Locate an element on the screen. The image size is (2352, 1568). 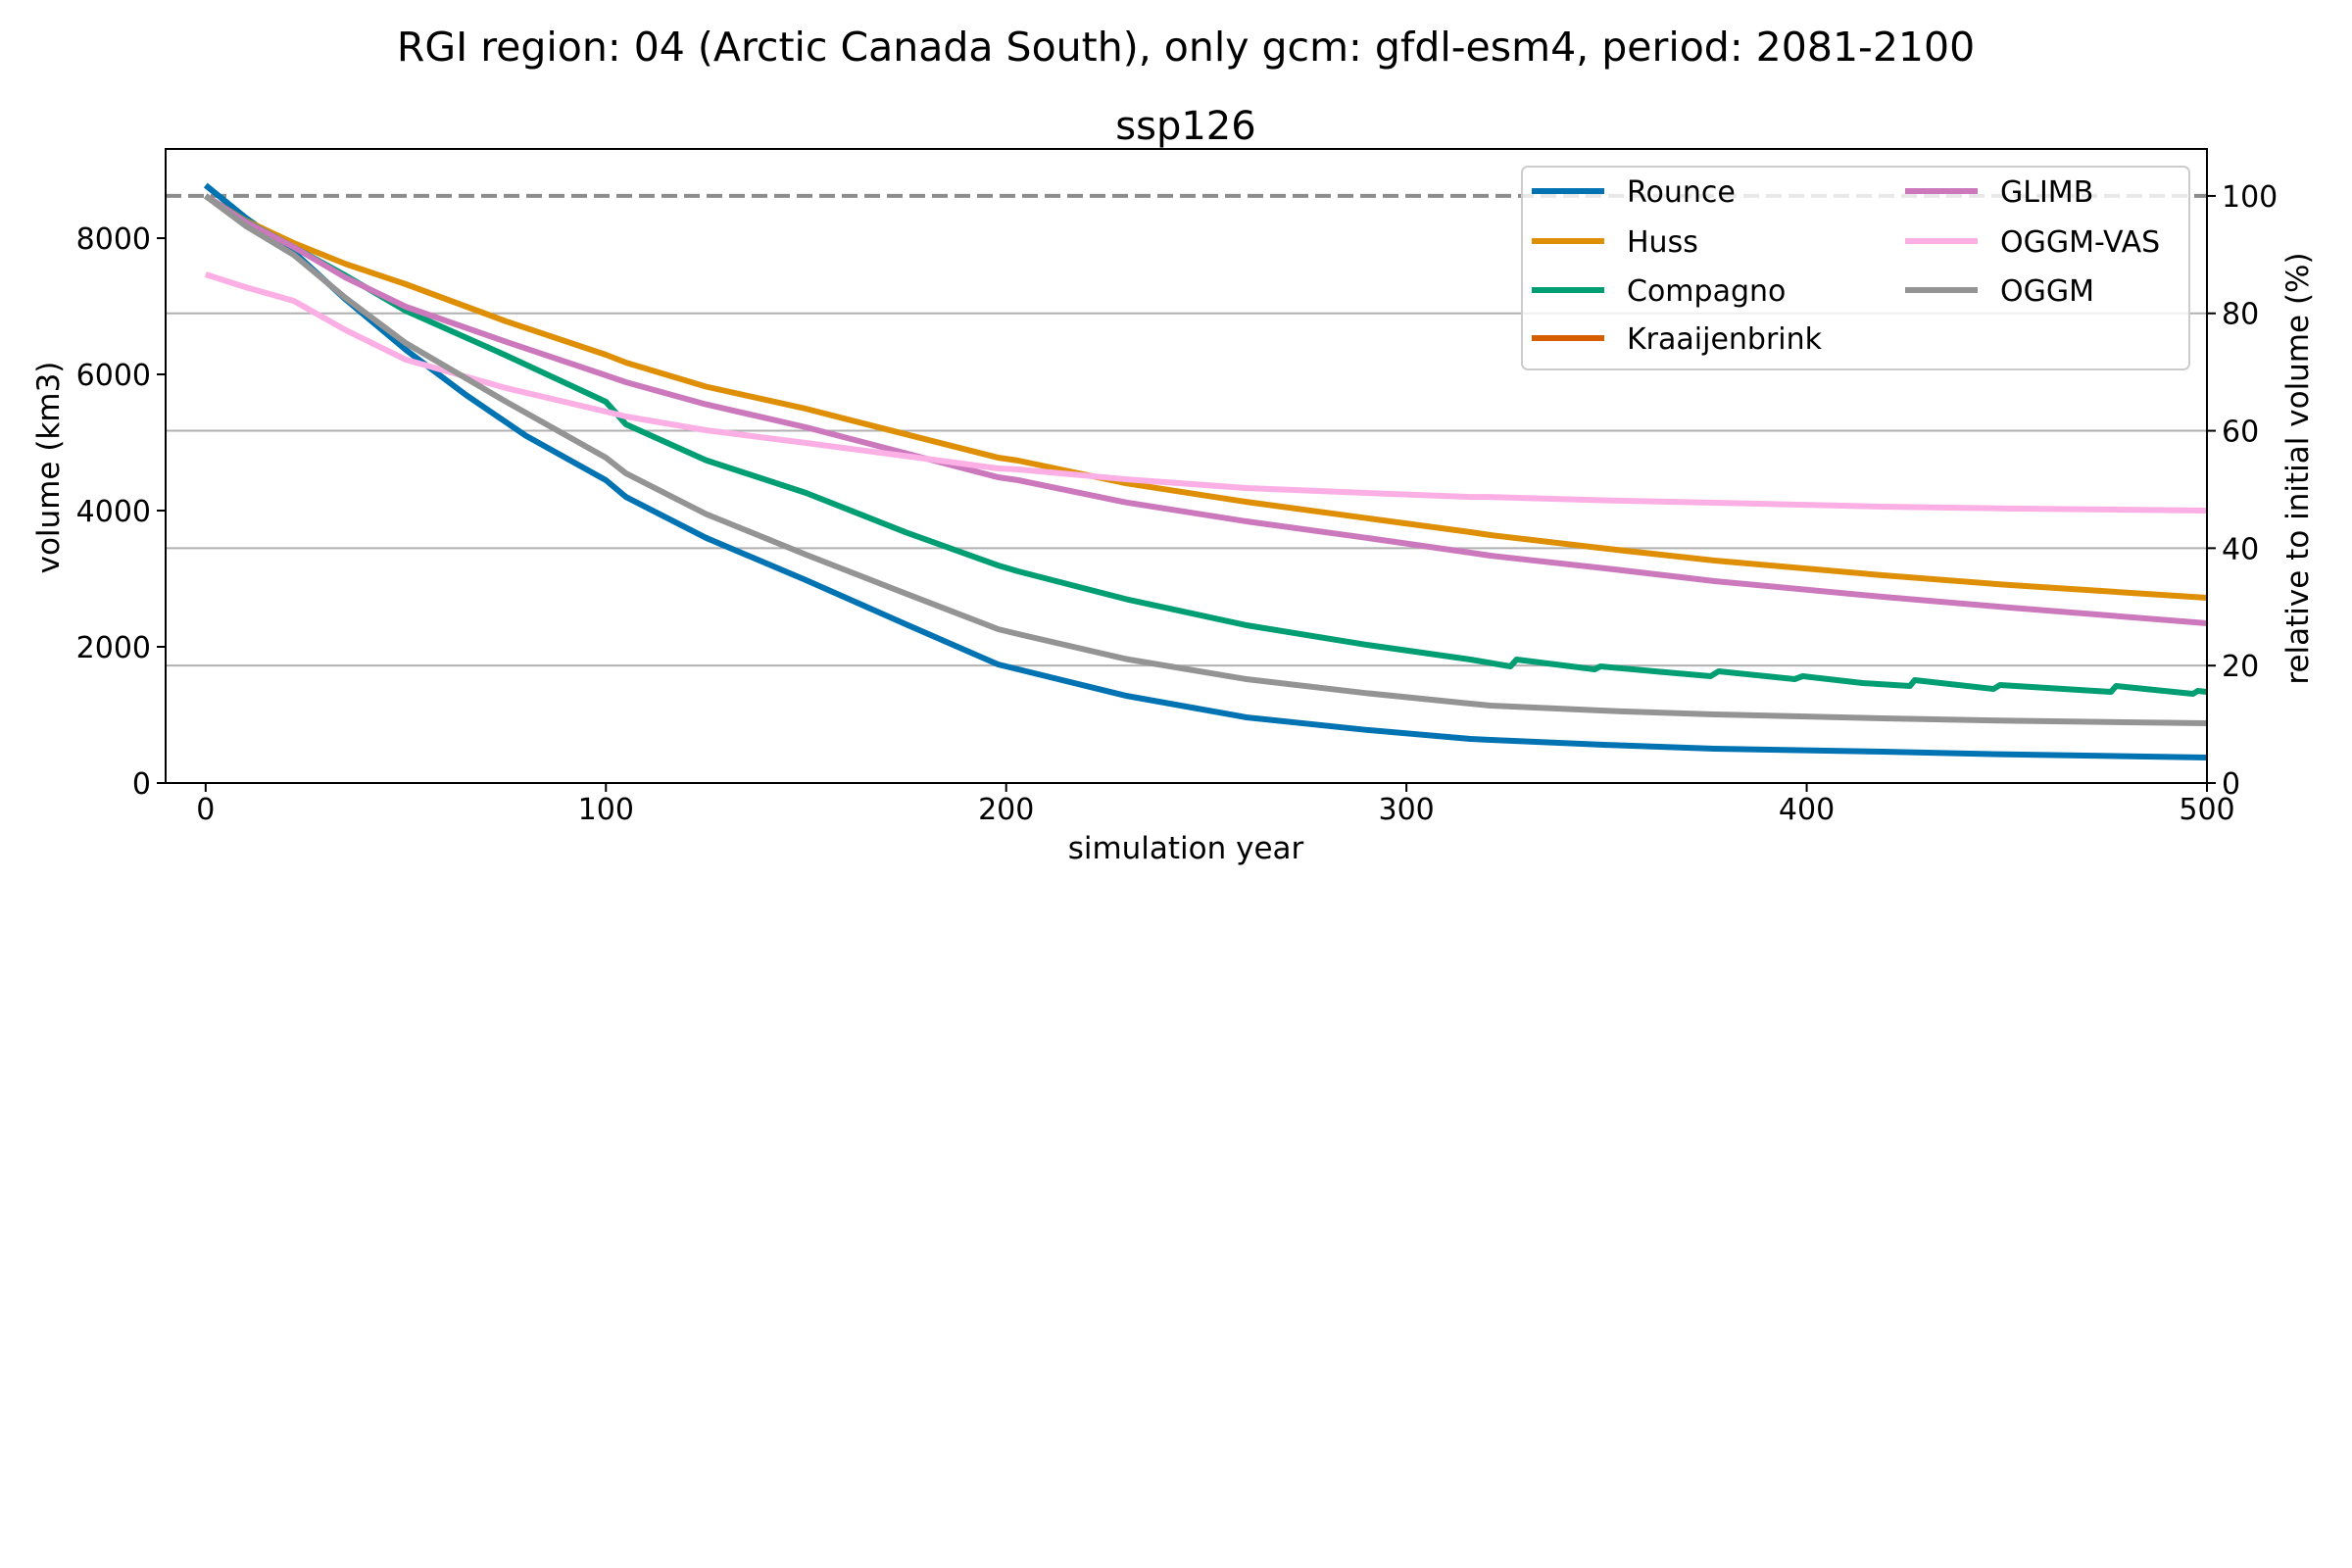
y-tick-label: 6000 is located at coordinates (113, 376).